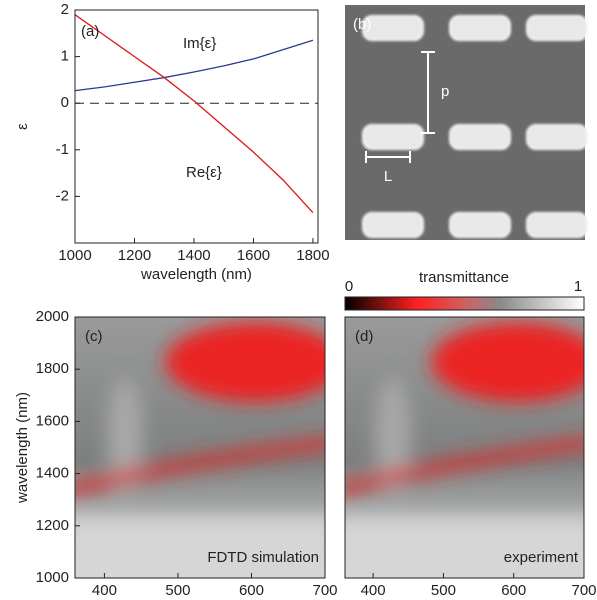 This screenshot has height=600, width=597. What do you see at coordinates (65, 56) in the screenshot?
I see `y-tick-label: 1` at bounding box center [65, 56].